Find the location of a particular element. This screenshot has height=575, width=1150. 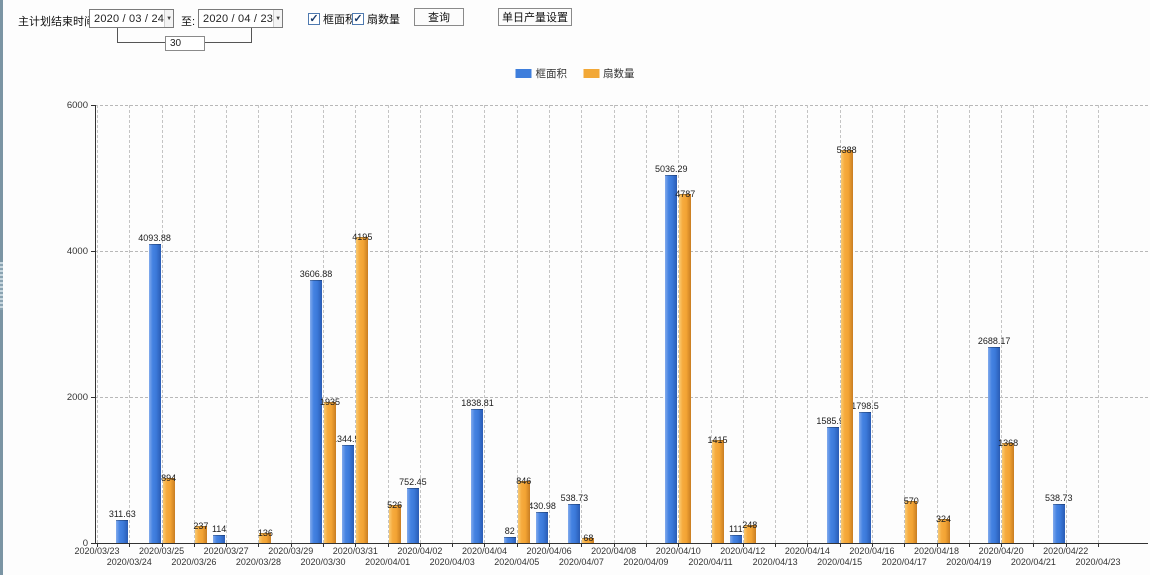

checkbox-fan-count: ✓ 扇数量 is located at coordinates (376, 19).